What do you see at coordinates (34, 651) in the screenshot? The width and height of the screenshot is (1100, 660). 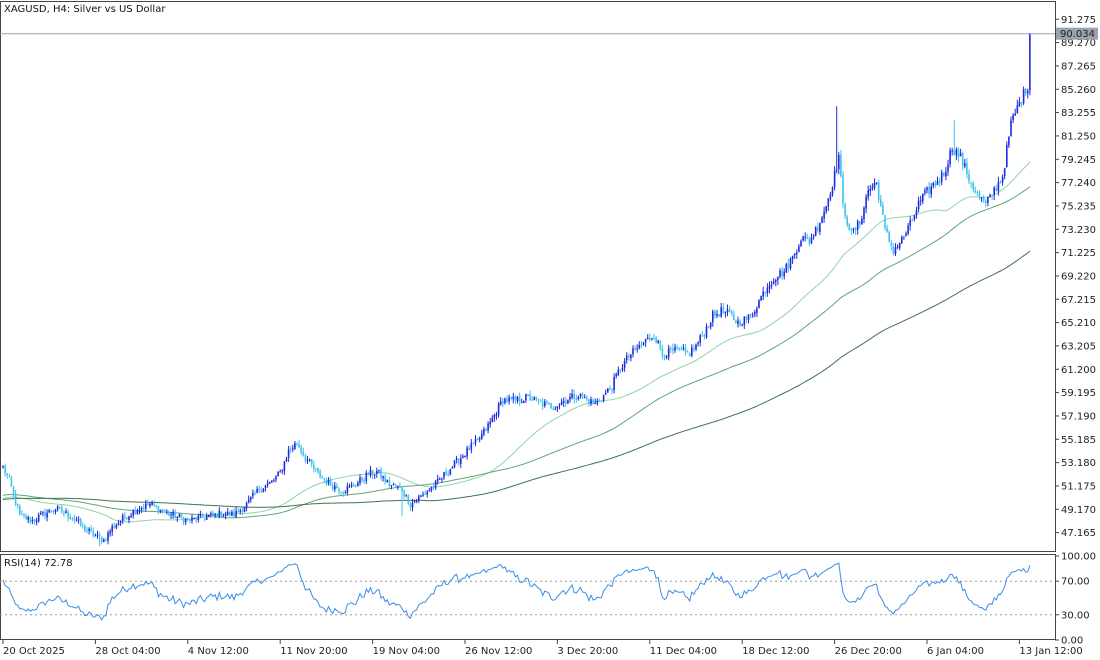 I see `time-tick-label: 20 Oct 2025` at bounding box center [34, 651].